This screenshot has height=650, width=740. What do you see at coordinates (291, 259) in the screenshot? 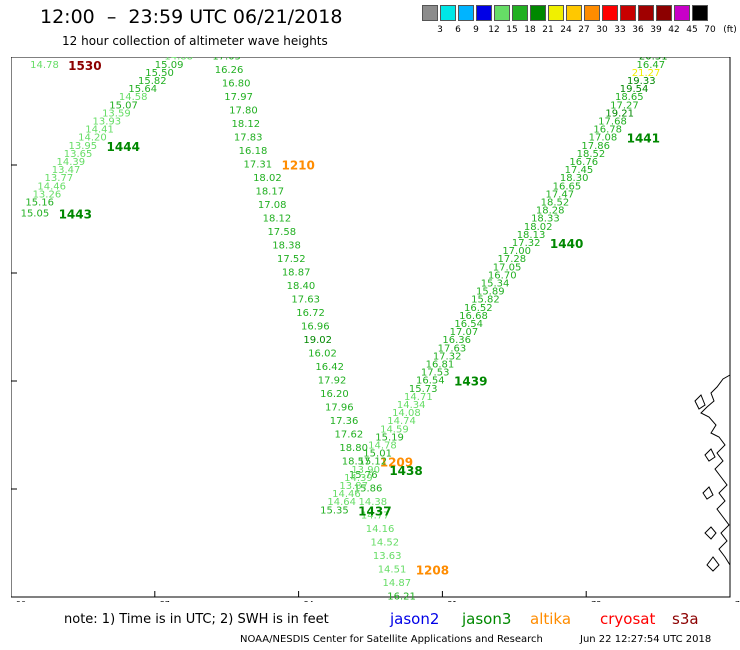
I see `wave-height-label: 17.52` at bounding box center [291, 259].